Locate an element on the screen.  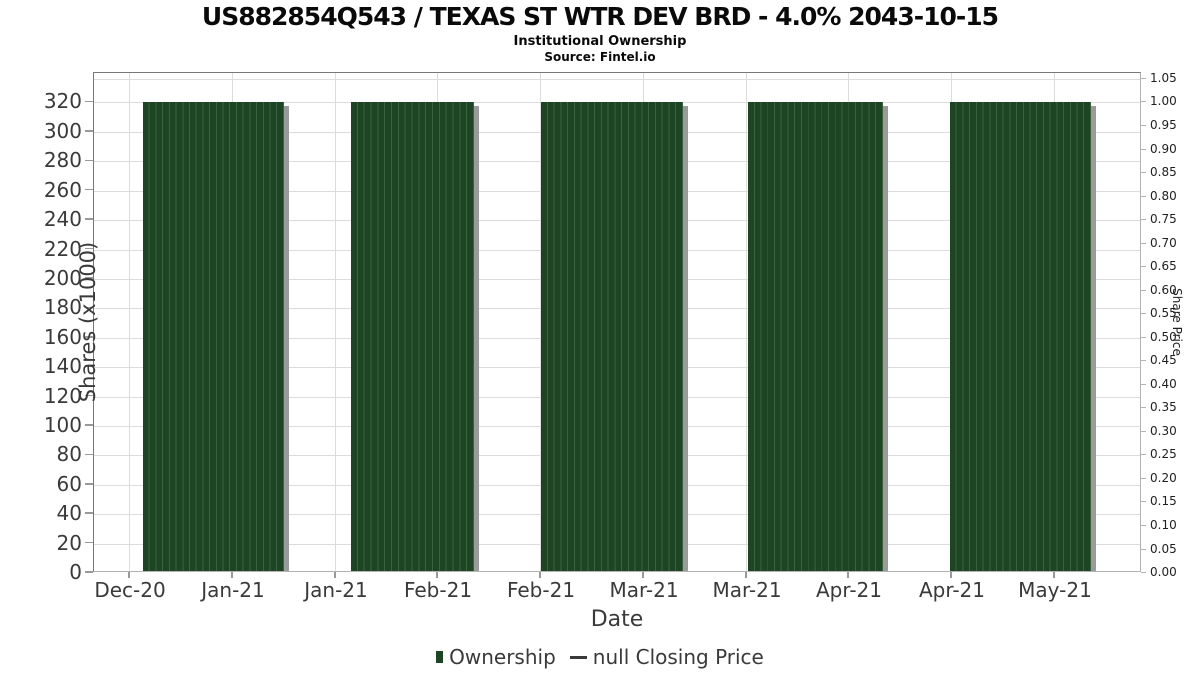
chart-subtitle: Institutional Ownership is located at coordinates (600, 41).